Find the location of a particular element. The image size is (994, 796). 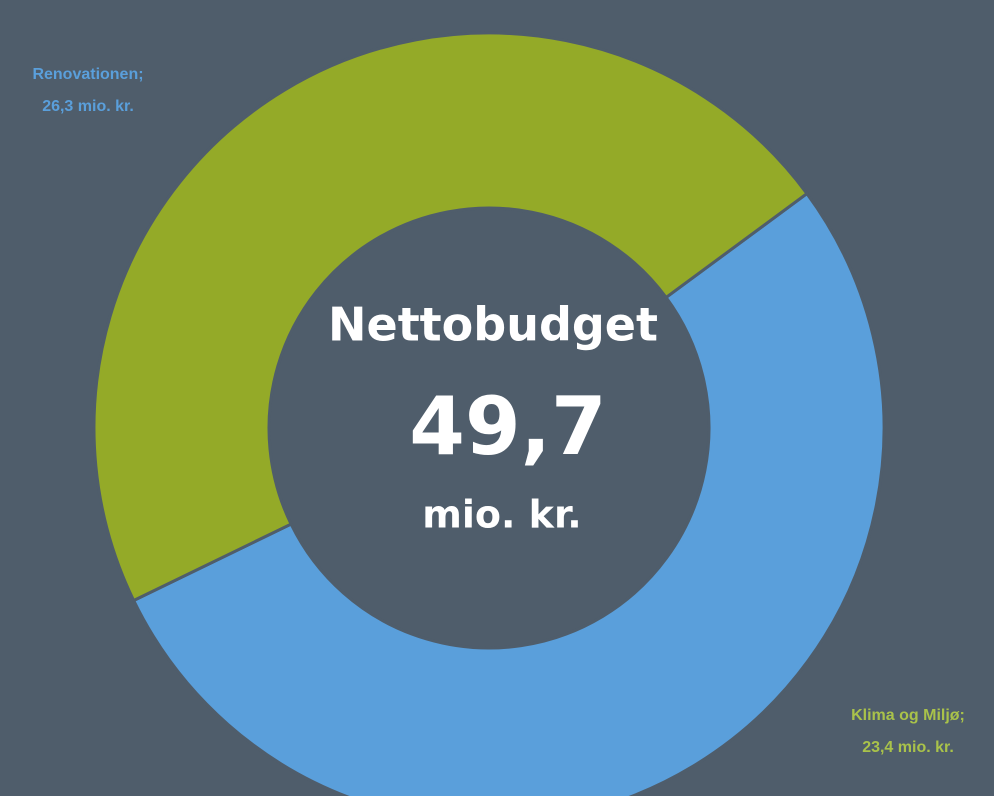

center-unit: mio. kr. is located at coordinates (501, 515).